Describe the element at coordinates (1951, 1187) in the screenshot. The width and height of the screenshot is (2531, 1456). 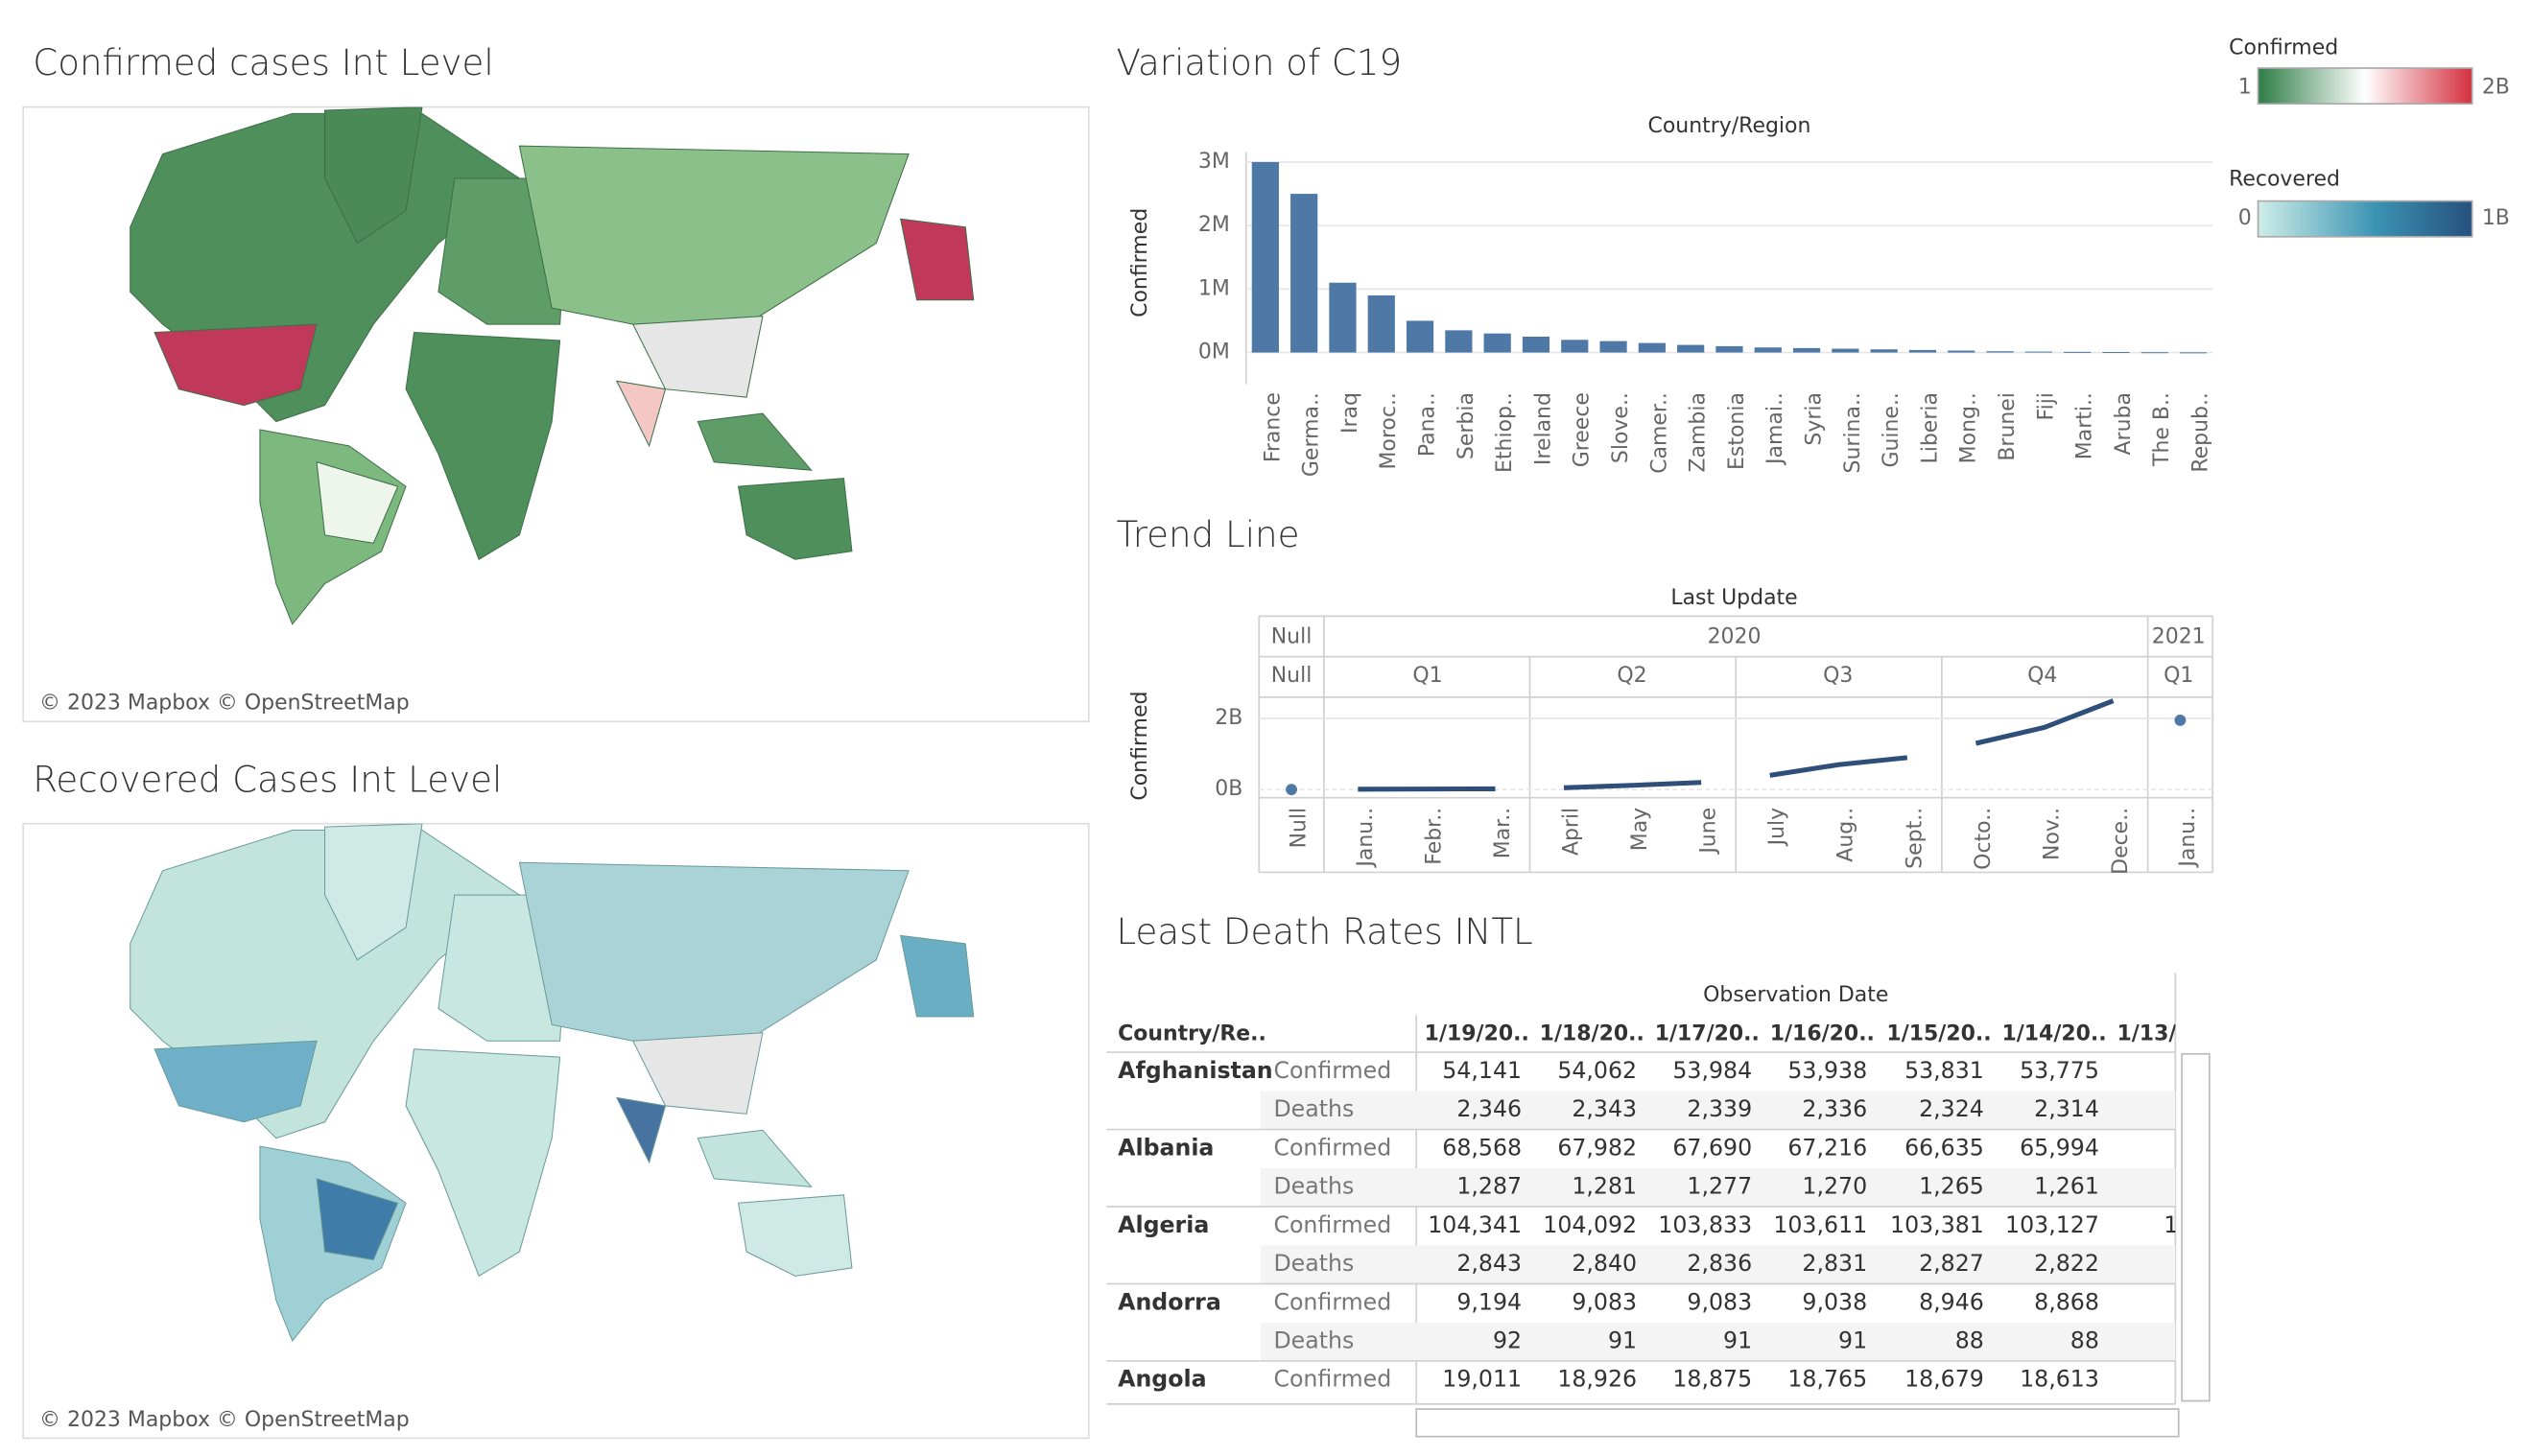
I see `cell: 1,265` at that location.